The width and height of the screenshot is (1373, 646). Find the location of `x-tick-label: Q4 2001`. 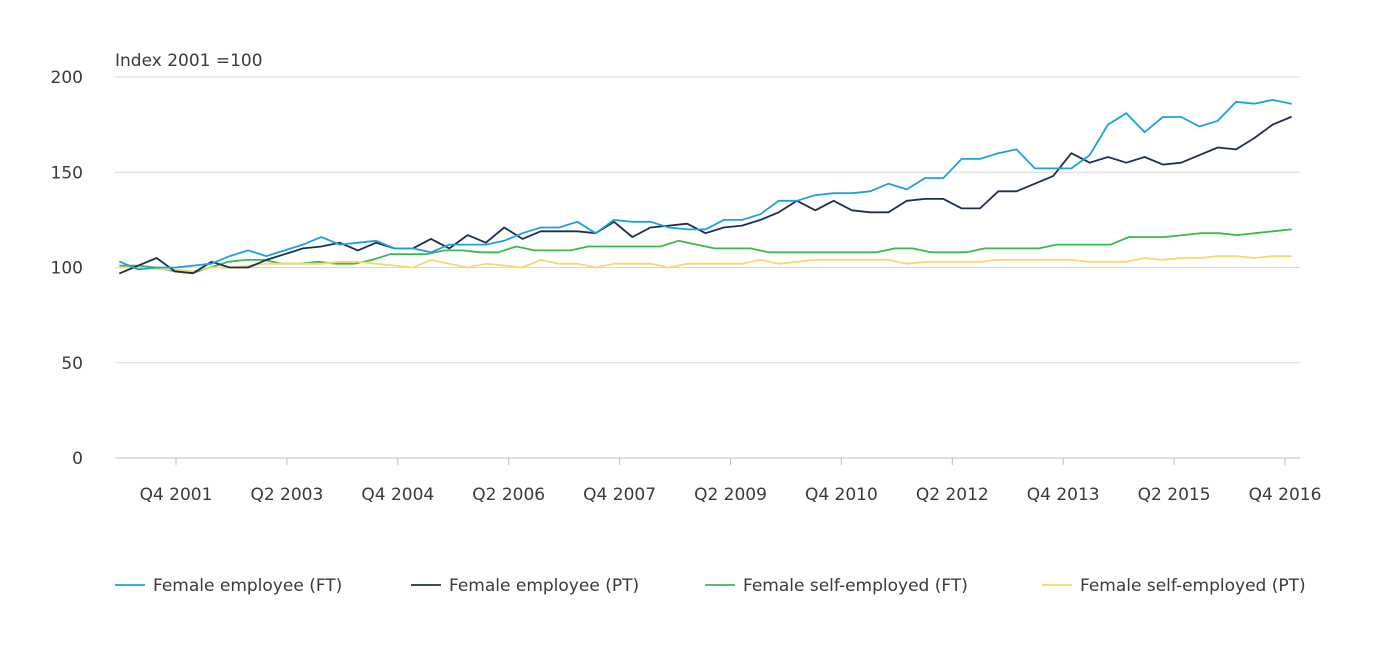

x-tick-label: Q4 2001 is located at coordinates (176, 495).